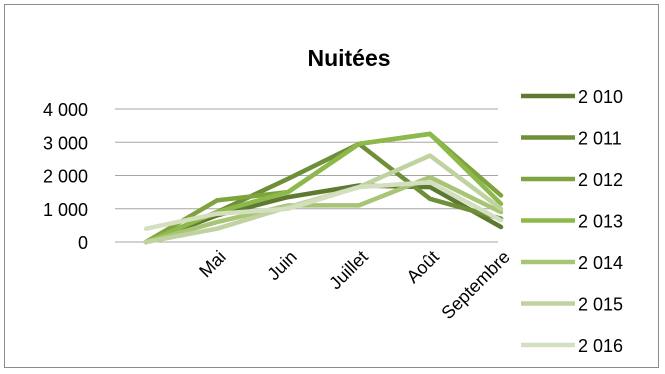  I want to click on y-axis-labels: 0 1 000 2 000 3 000 4 000, so click(65, 176).